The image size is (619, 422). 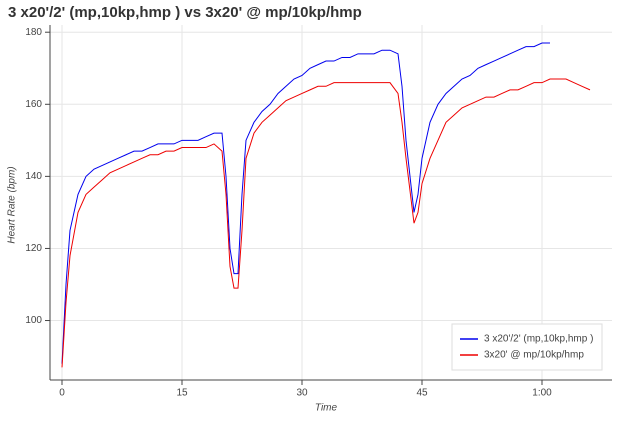 I want to click on y-tick-label: 140, so click(x=33, y=176).